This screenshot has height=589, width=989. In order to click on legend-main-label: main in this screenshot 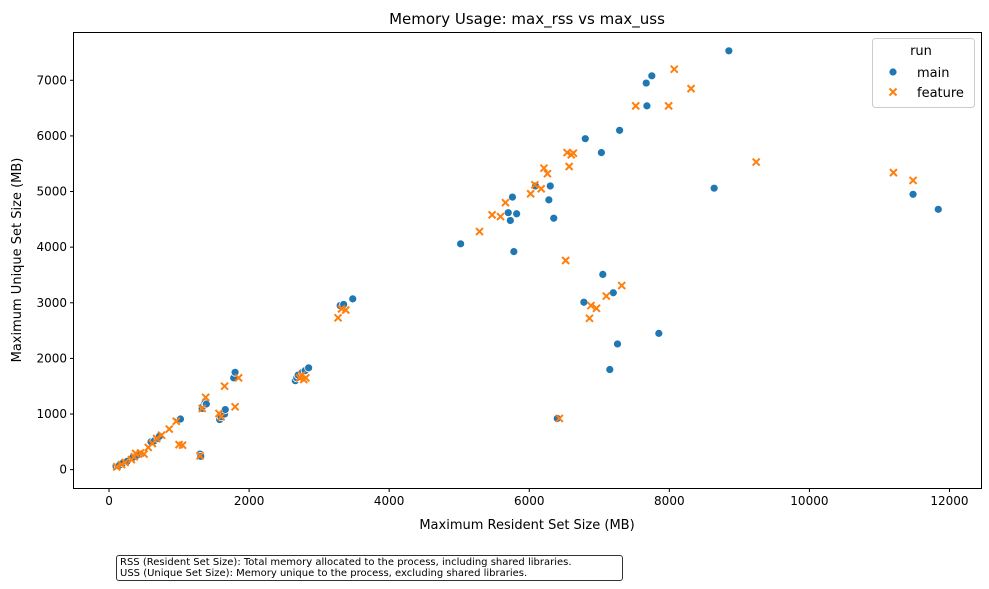, I will do `click(933, 73)`.